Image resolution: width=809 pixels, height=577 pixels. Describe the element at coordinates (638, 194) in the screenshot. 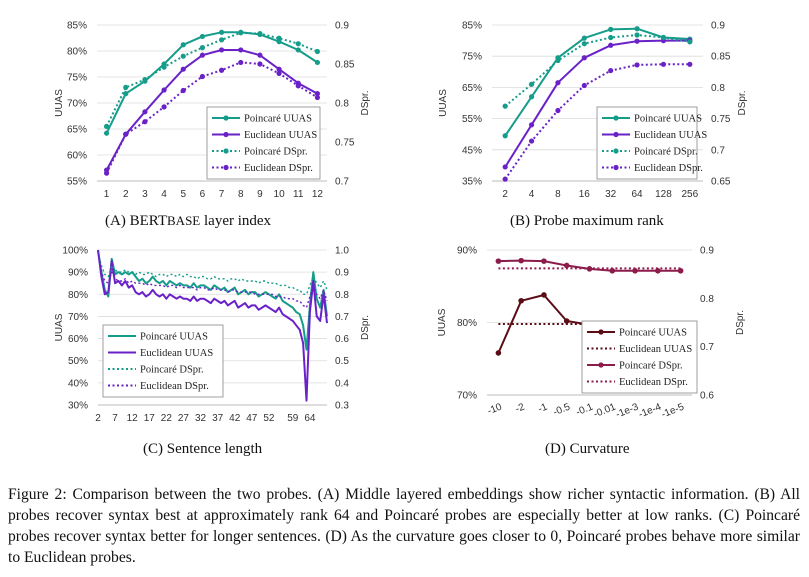

I see `chart-b-xtick-label: 64` at that location.